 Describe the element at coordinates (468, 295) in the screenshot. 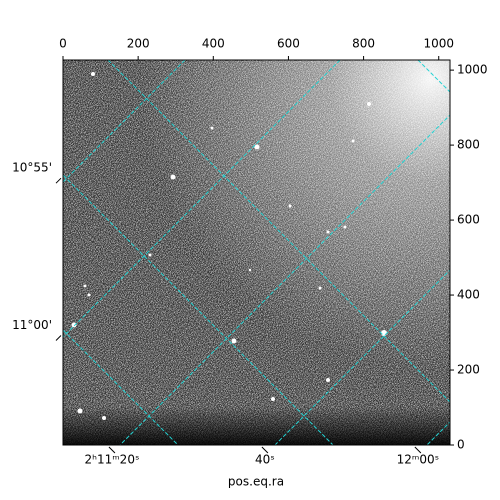

I see `y-tick-label: 400` at that location.